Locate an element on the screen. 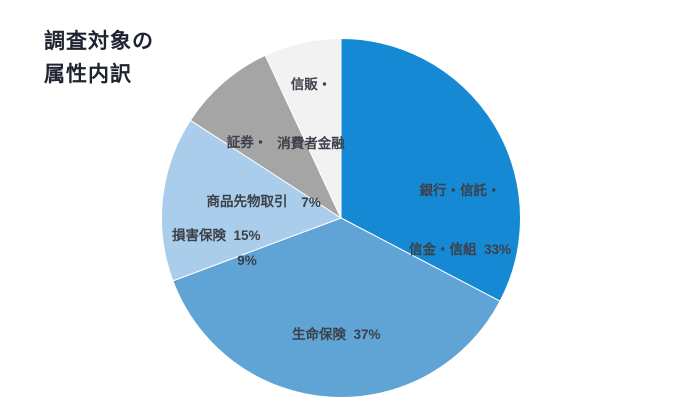 This screenshot has width=676, height=410. label-bank-trust-shinkin: 銀行・信託・ 信金・信組 33% is located at coordinates (460, 220).